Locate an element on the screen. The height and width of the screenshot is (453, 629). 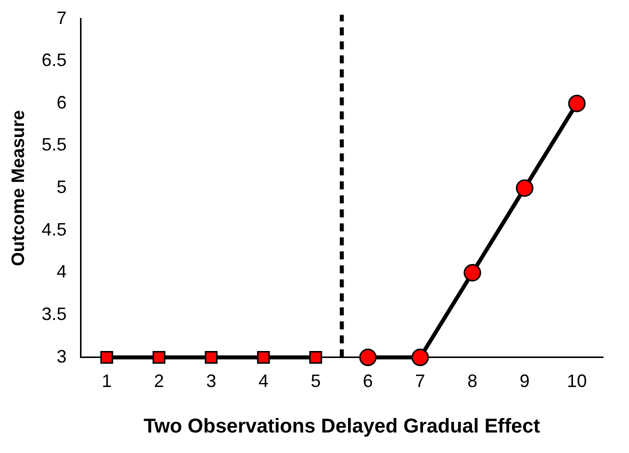
y-tick-label: 4.5 is located at coordinates (54, 229).